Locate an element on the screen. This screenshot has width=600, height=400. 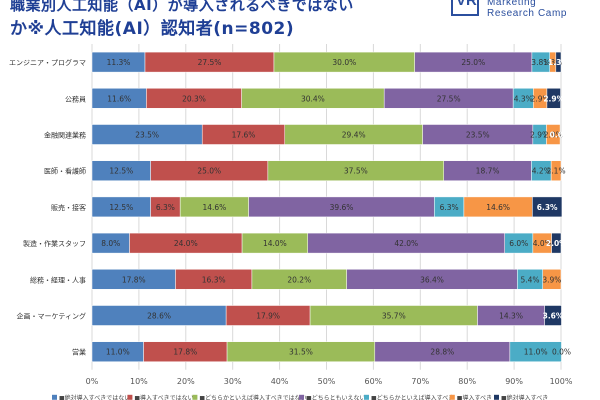
x-tick-label: 0% is located at coordinates (92, 381).